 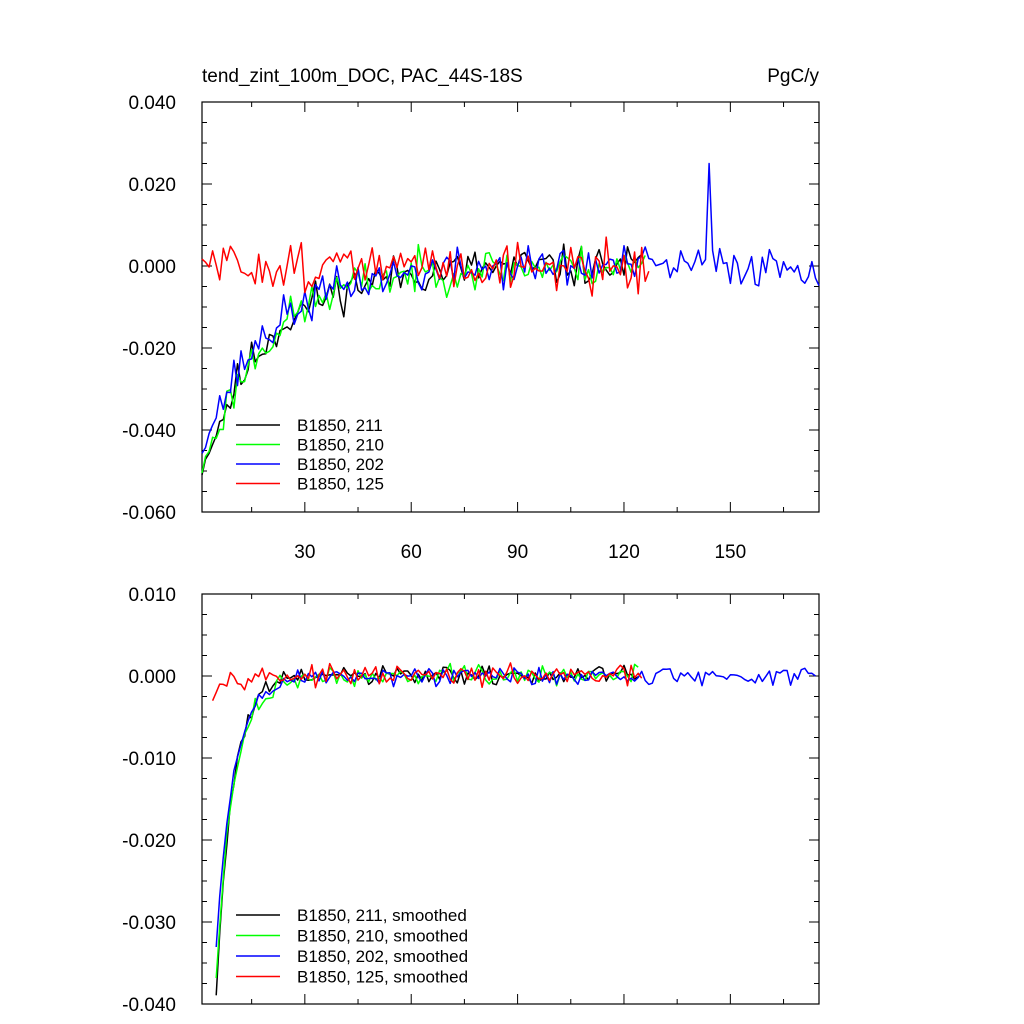 What do you see at coordinates (304, 552) in the screenshot?
I see `top-x-tick-label: 30` at bounding box center [304, 552].